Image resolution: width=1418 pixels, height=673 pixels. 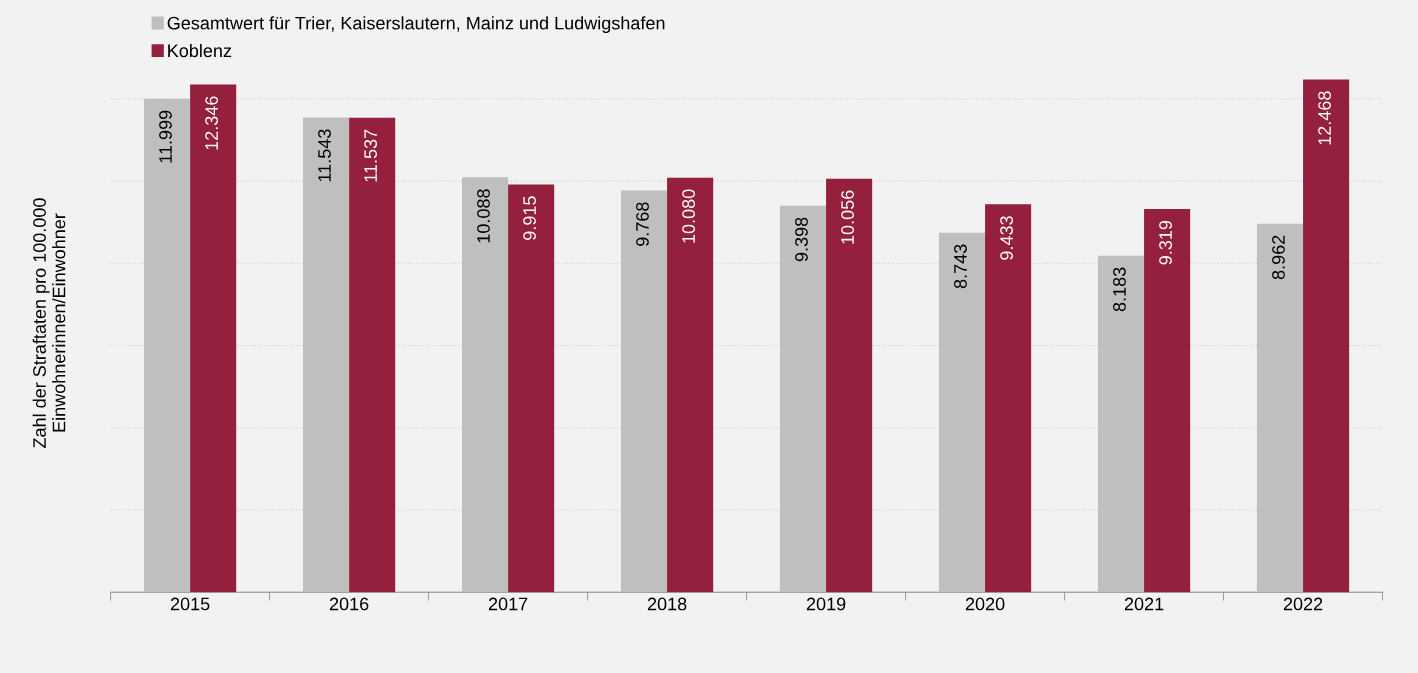 What do you see at coordinates (1165, 242) in the screenshot?
I see `data-label: 9.319` at bounding box center [1165, 242].